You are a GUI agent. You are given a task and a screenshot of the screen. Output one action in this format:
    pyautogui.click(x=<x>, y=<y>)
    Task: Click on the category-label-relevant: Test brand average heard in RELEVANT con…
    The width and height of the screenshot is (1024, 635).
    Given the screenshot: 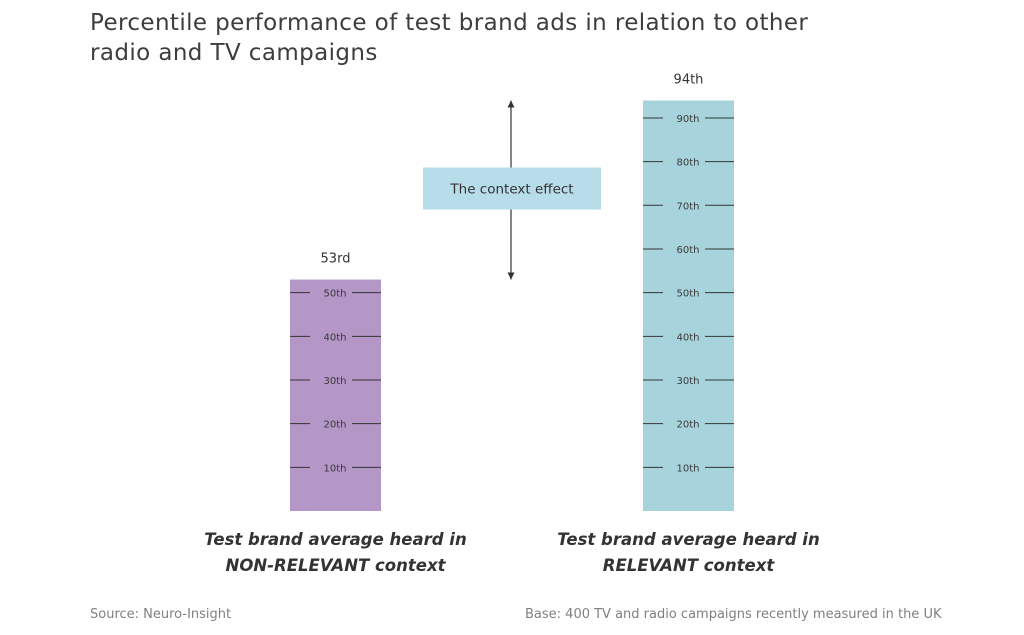 What is the action you would take?
    pyautogui.click(x=689, y=553)
    